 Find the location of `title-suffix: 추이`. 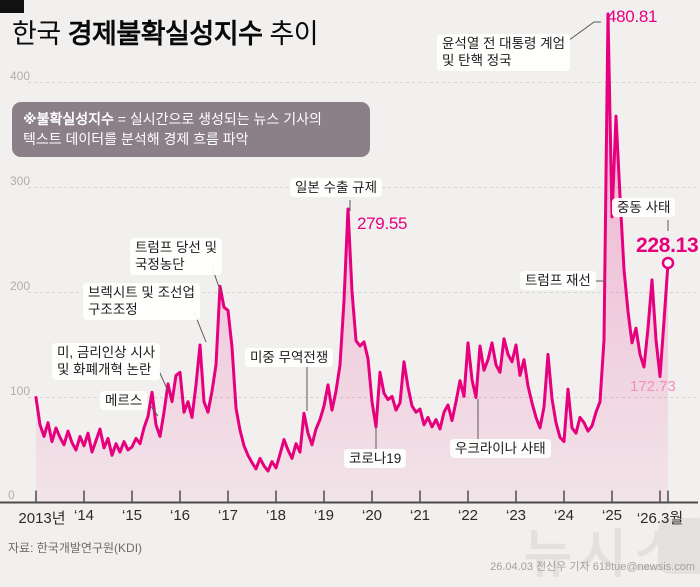

title-suffix: 추이 is located at coordinates (290, 34).